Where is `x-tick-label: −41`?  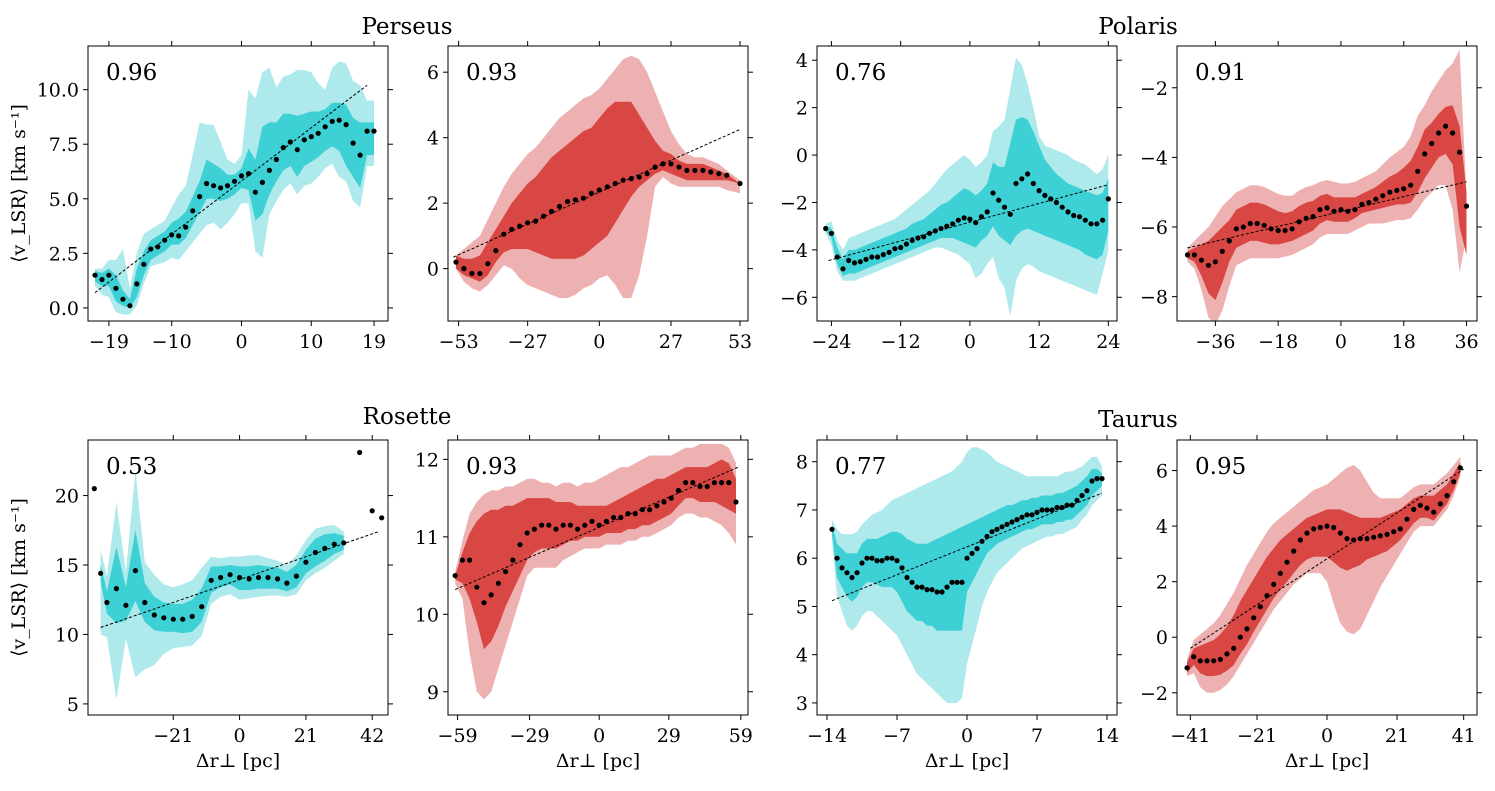 x-tick-label: −41 is located at coordinates (1190, 736).